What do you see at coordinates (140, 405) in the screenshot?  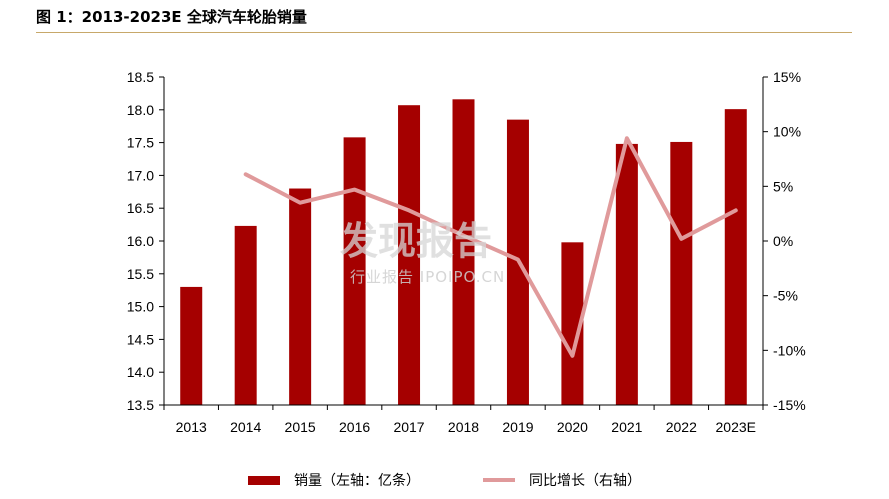 I see `left-tick-label: 13.5` at bounding box center [140, 405].